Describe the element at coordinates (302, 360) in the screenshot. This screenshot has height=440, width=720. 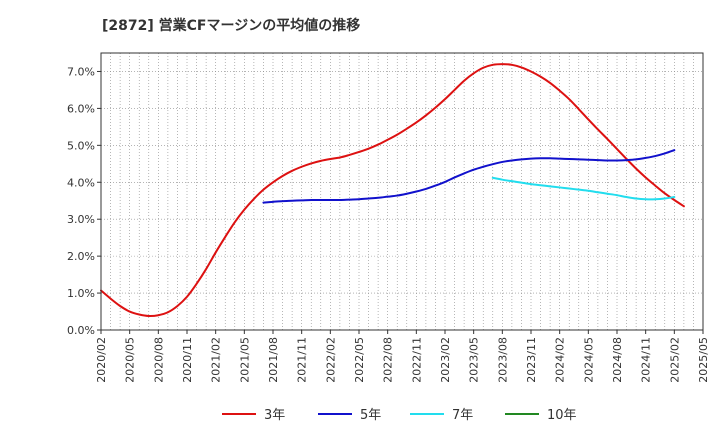
I see `x-tick-label: 2021/11` at that location.